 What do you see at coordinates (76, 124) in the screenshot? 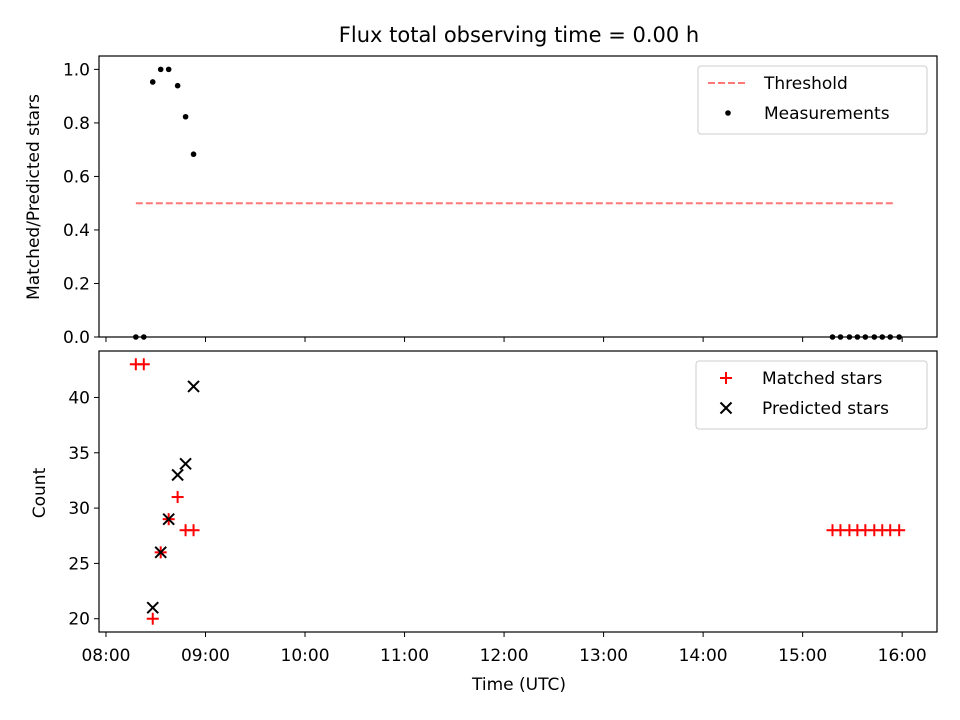
I see `top-y-tick-label: 0.8` at bounding box center [76, 124].